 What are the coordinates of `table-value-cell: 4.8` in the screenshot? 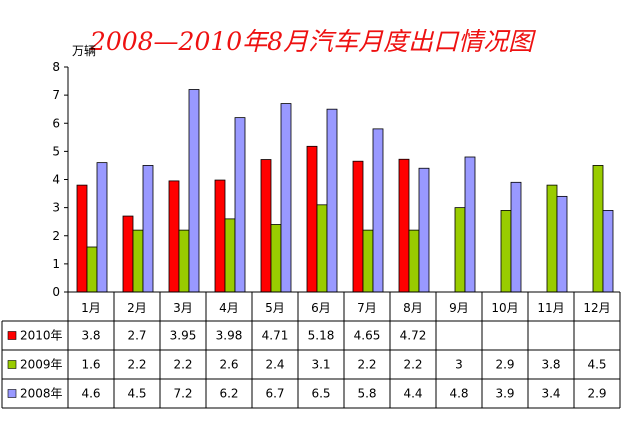 It's located at (458, 394).